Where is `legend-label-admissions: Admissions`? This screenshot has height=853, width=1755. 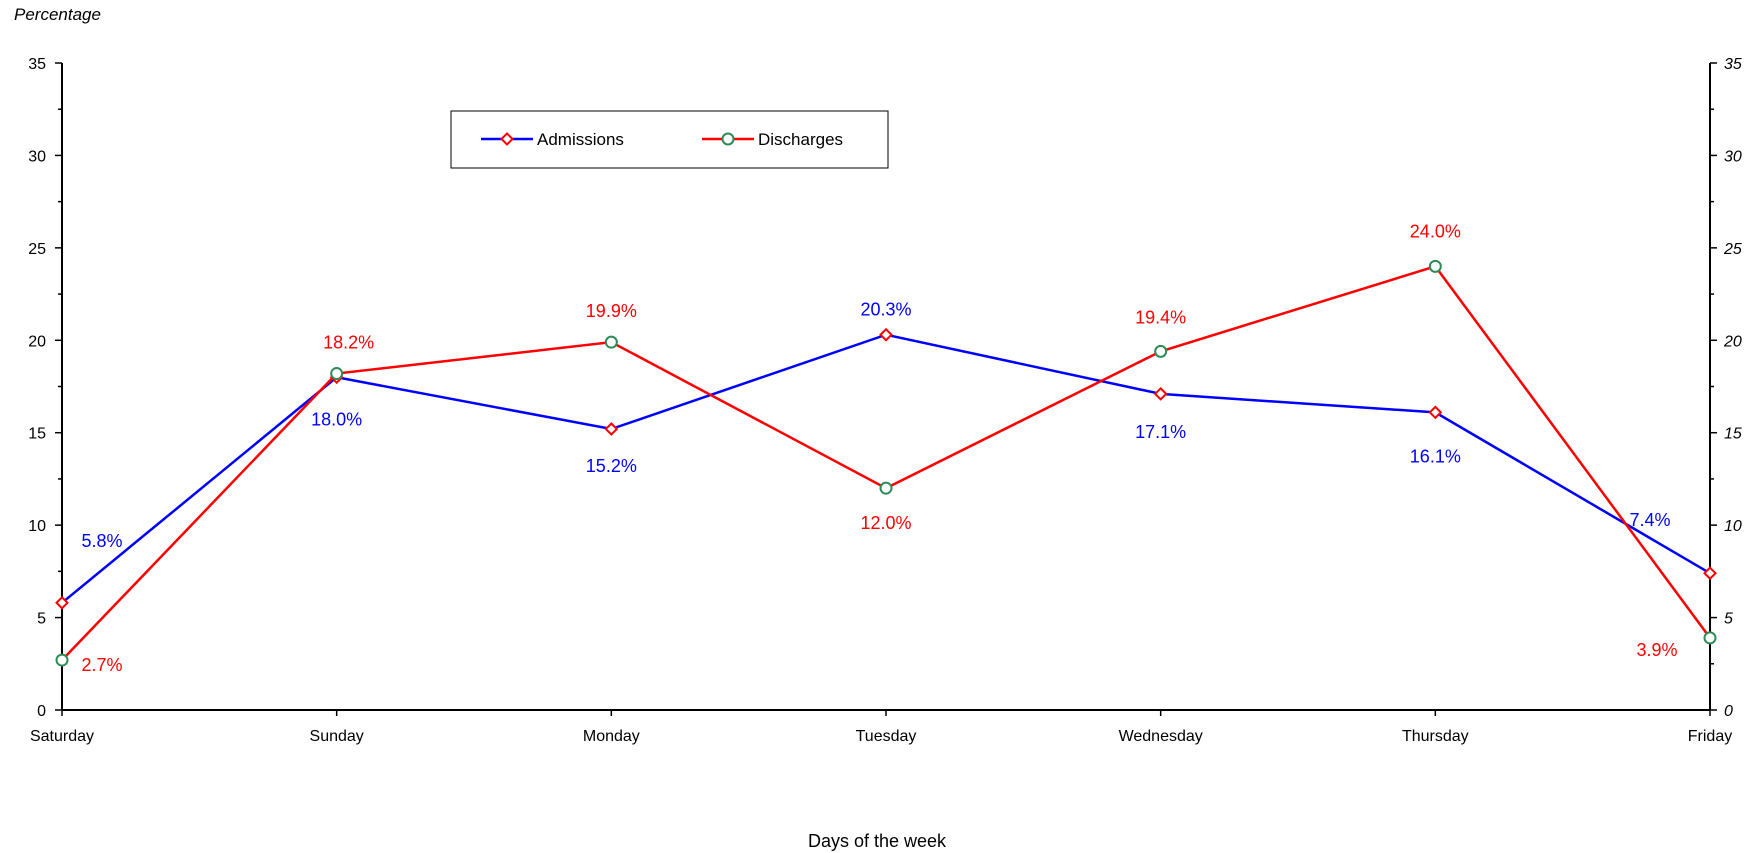 legend-label-admissions: Admissions is located at coordinates (580, 139).